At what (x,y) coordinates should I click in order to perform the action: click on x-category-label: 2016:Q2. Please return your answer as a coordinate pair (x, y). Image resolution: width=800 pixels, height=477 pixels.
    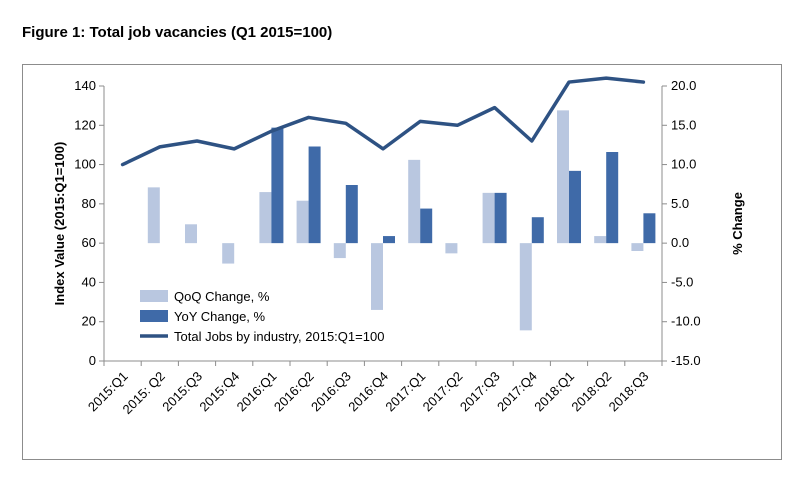
    Looking at the image, I should click on (294, 392).